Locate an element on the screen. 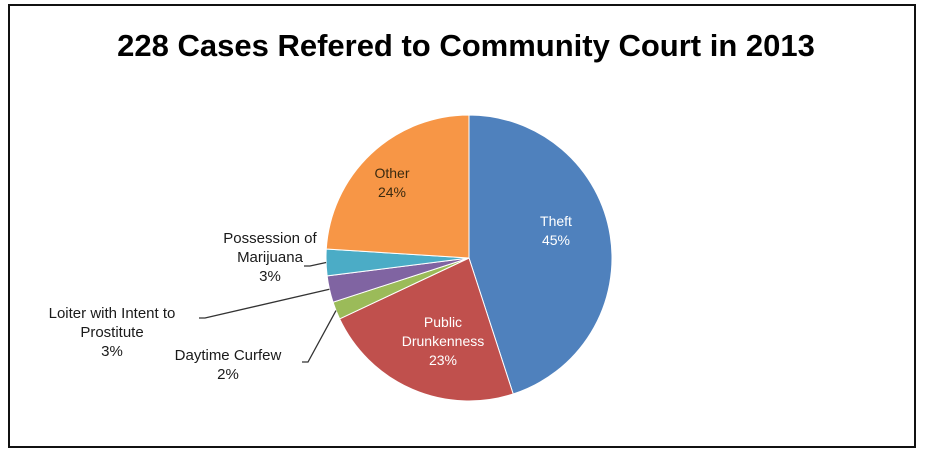  slice-label-2: Daytime Curfew 2% is located at coordinates (228, 365).